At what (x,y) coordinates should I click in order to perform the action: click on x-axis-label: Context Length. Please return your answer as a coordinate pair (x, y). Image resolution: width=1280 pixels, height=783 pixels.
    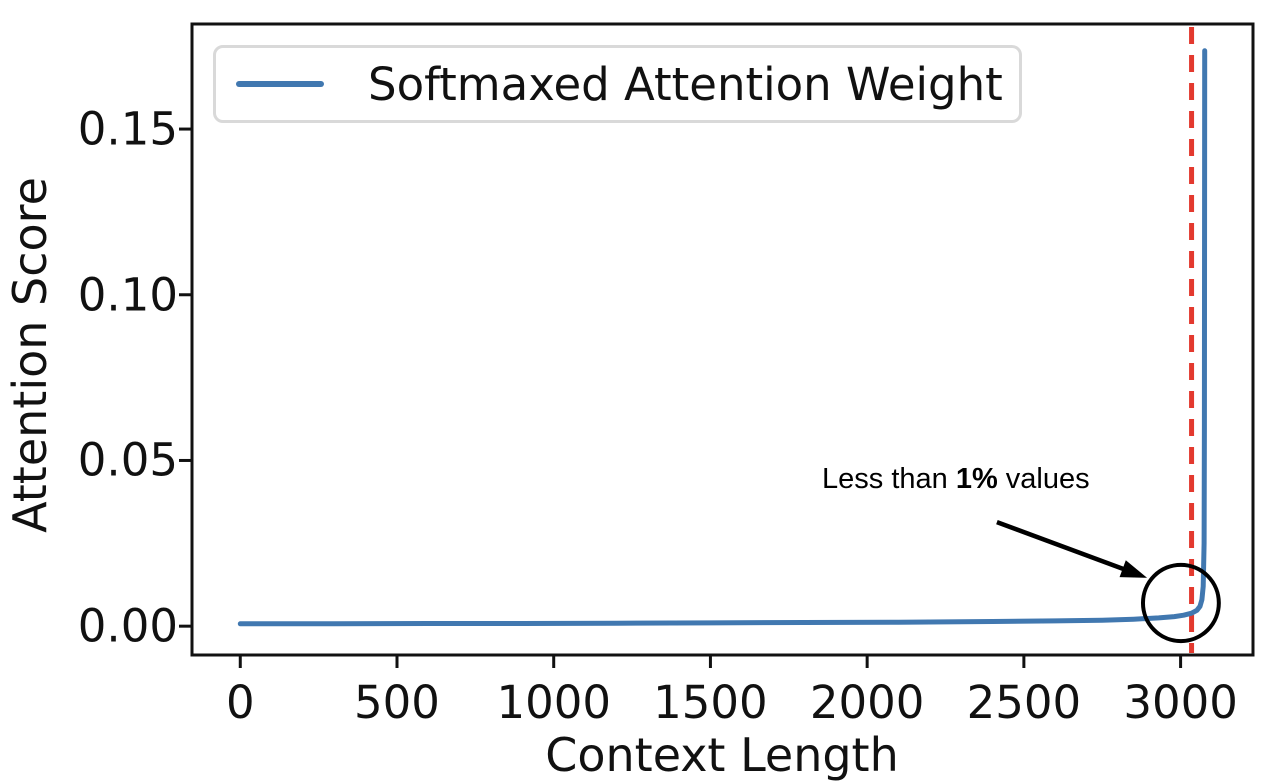
    Looking at the image, I should click on (722, 755).